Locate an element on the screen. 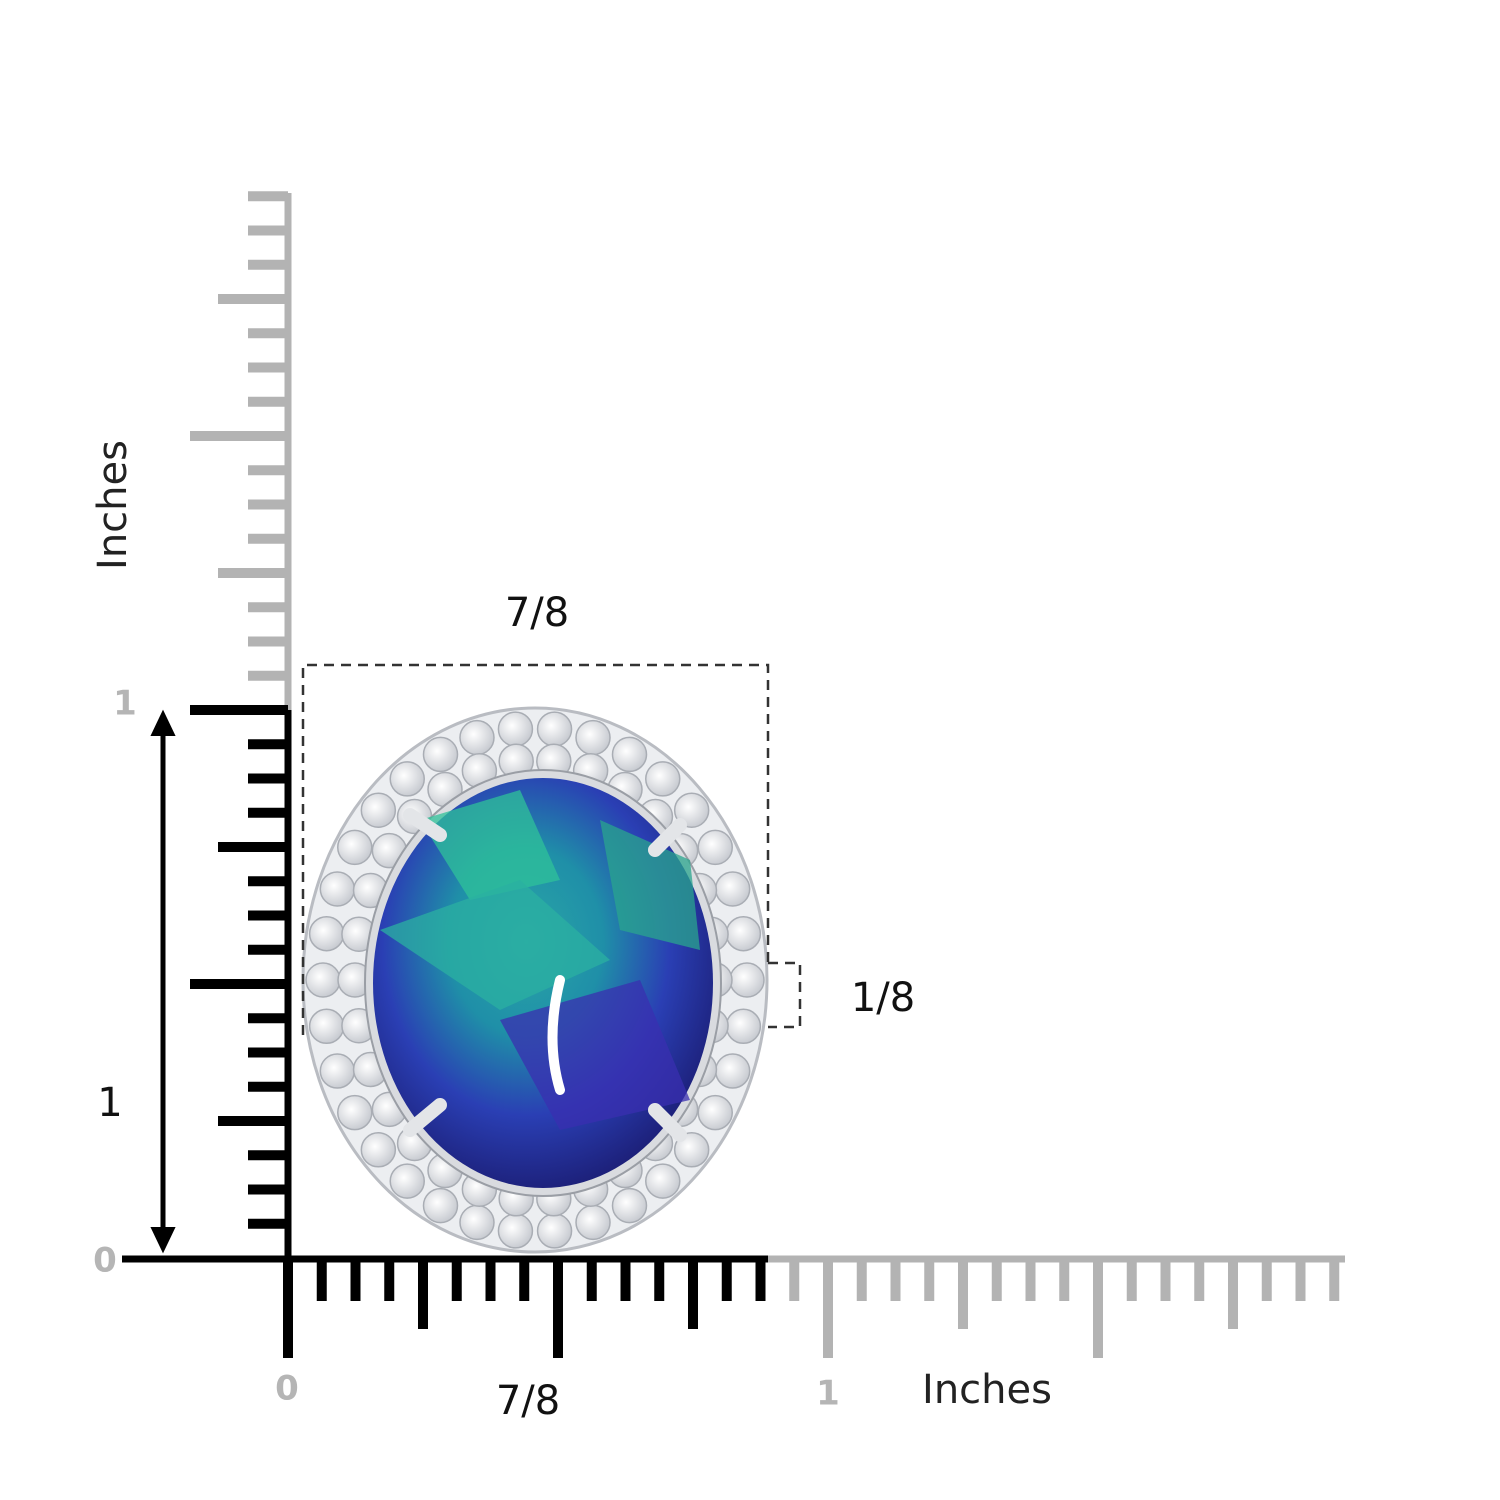  horizontal-ruler-title: Inches is located at coordinates (987, 1390).